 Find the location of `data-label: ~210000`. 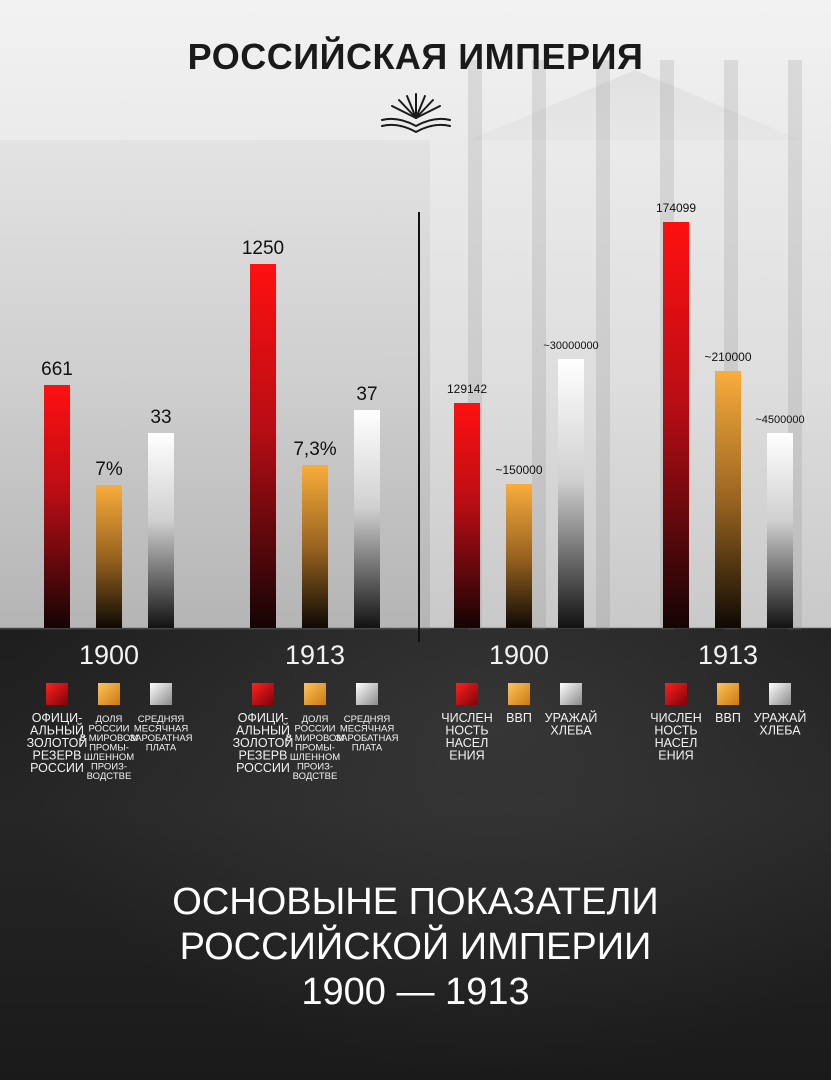

data-label: ~210000 is located at coordinates (727, 357).